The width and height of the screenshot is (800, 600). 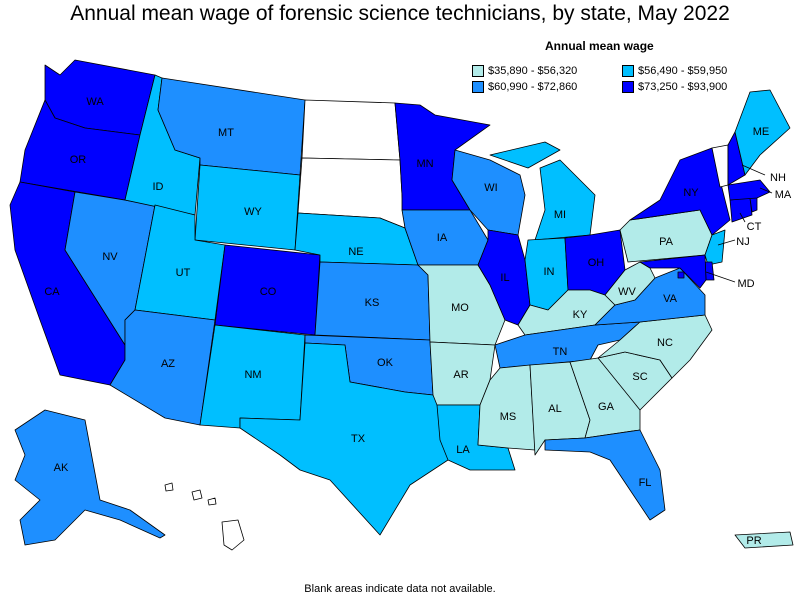 What do you see at coordinates (726, 242) in the screenshot?
I see `callout-line-NJ` at bounding box center [726, 242].